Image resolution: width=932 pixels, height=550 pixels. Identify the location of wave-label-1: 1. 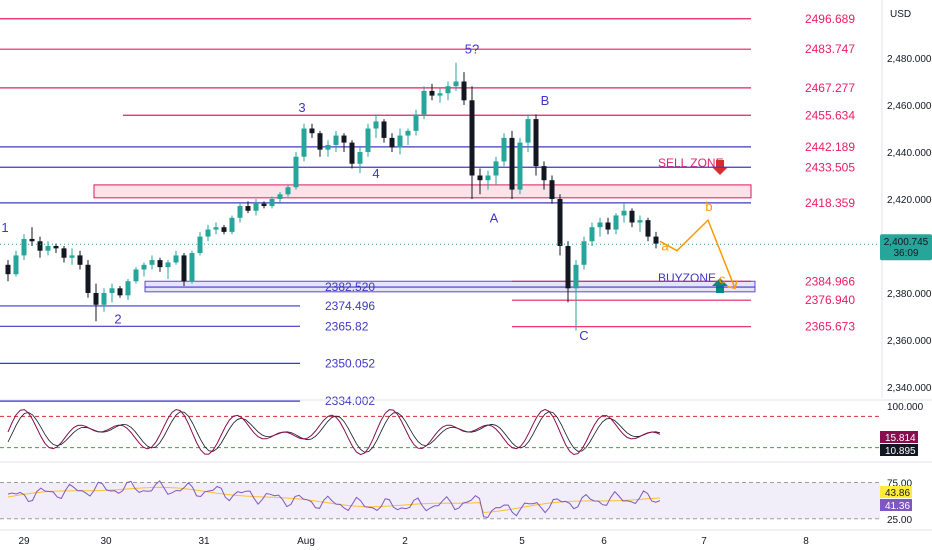
(4, 227).